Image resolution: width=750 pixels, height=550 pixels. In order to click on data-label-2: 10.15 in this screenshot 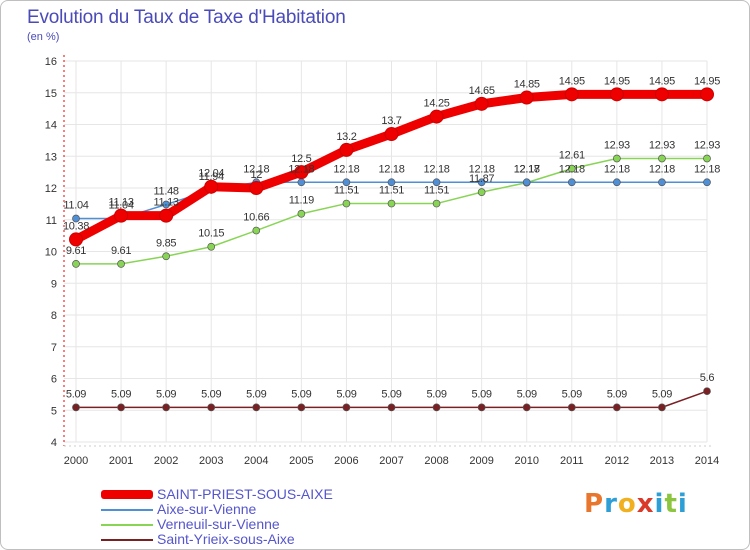, I will do `click(211, 234)`.